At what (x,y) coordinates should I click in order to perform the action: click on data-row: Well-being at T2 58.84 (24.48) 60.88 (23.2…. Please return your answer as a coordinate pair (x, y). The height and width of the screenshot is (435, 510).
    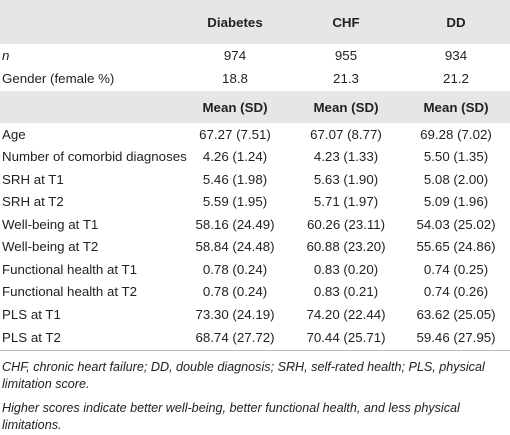
    Looking at the image, I should click on (255, 247).